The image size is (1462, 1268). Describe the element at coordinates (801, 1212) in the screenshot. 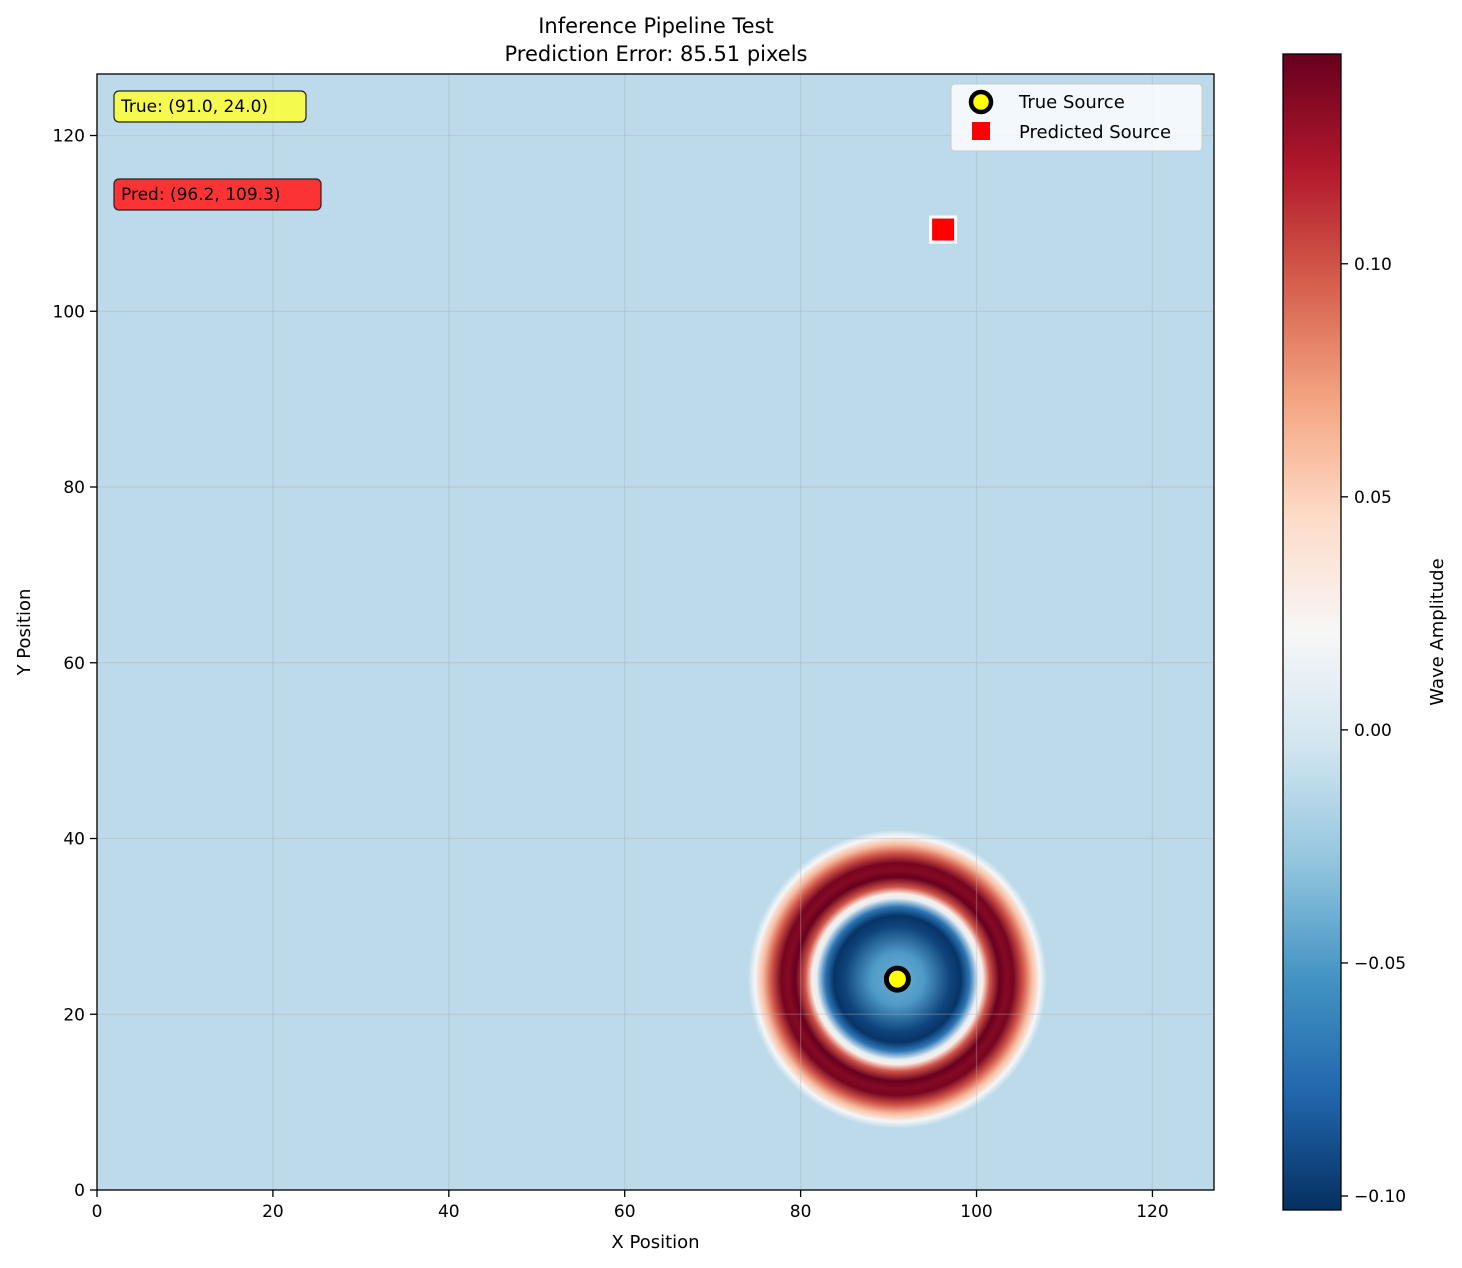

I see `x-tick-label: 80` at that location.